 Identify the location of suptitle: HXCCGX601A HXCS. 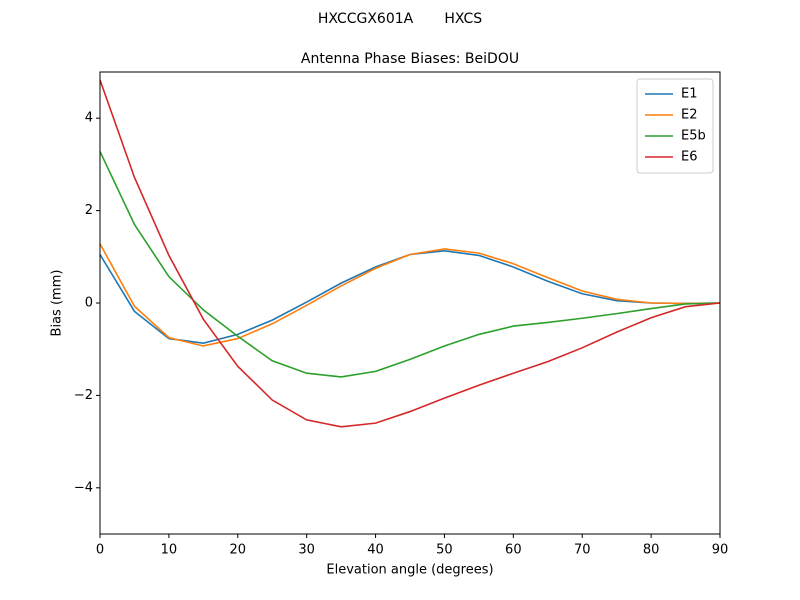
(400, 19).